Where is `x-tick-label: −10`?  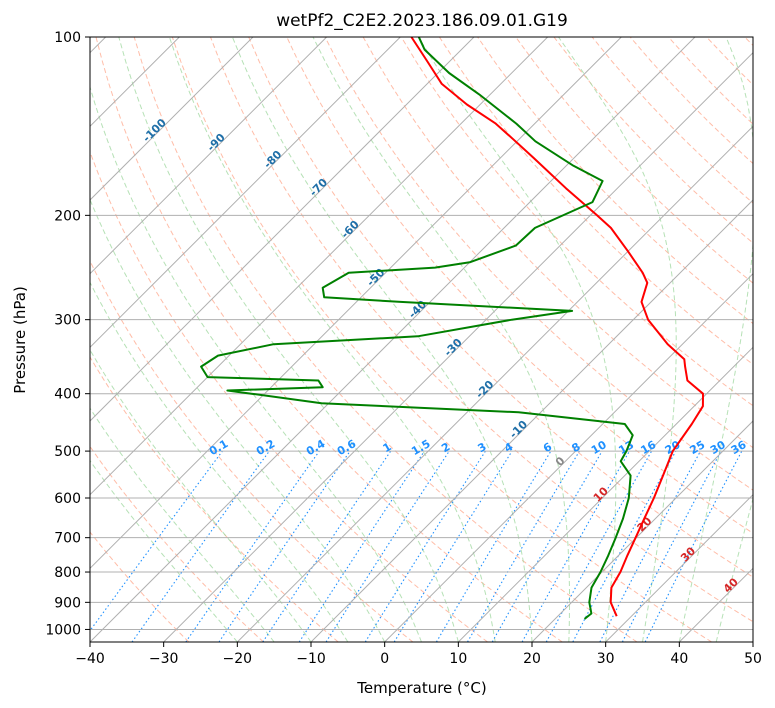
x-tick-label: −10 is located at coordinates (311, 659).